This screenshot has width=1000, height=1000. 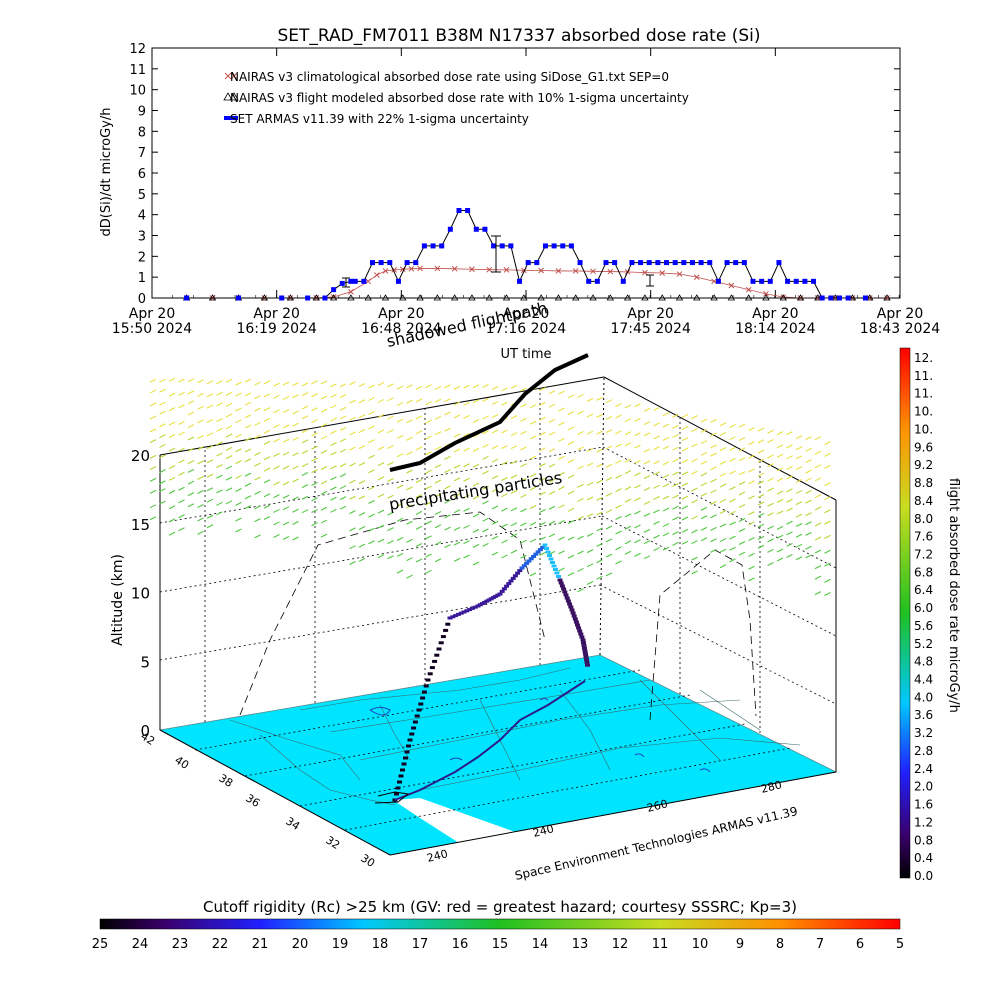 What do you see at coordinates (498, 261) in the screenshot?
I see `error-bars` at bounding box center [498, 261].